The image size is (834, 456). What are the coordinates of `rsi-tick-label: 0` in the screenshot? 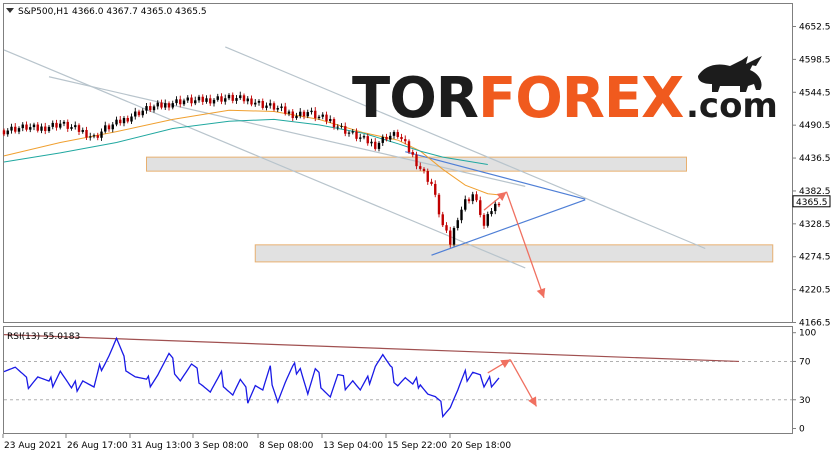 It's located at (802, 430).